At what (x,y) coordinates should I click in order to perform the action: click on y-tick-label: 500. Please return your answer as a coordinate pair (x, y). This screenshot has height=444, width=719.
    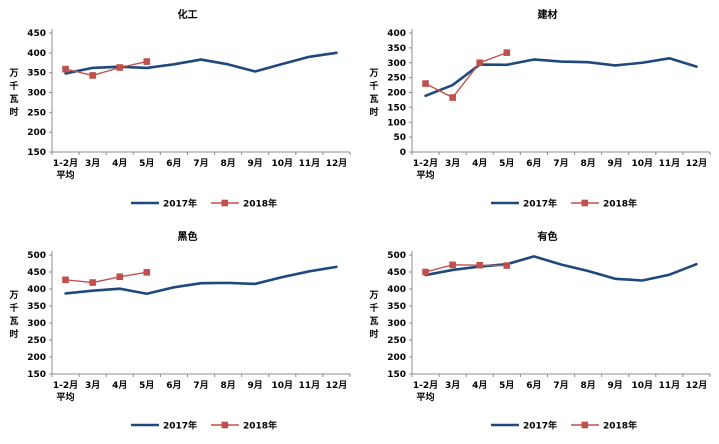
    Looking at the image, I should click on (396, 256).